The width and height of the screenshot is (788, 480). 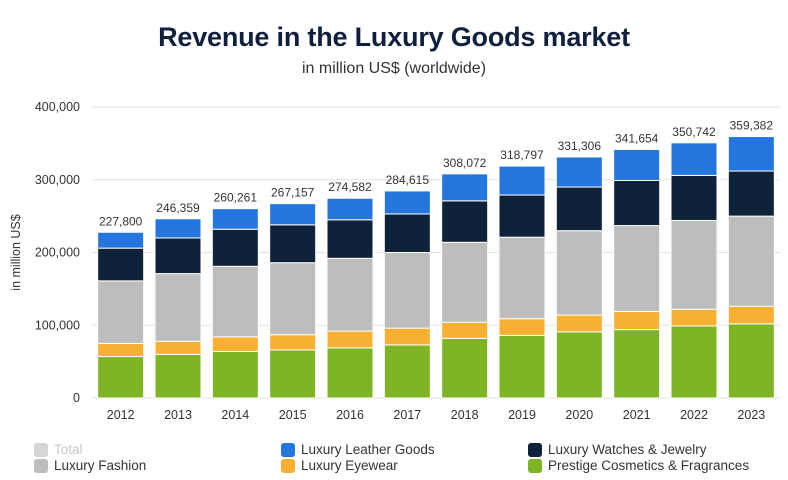 I want to click on x-tick-label: 2012, so click(x=121, y=415).